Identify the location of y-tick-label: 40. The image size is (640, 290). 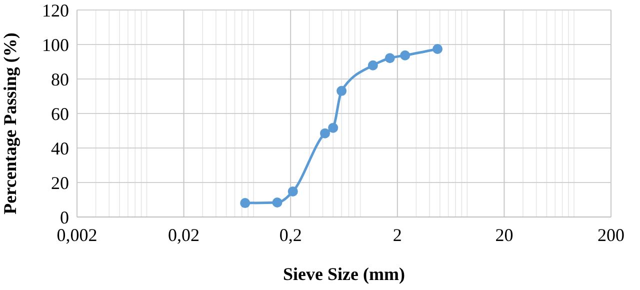
(60, 148).